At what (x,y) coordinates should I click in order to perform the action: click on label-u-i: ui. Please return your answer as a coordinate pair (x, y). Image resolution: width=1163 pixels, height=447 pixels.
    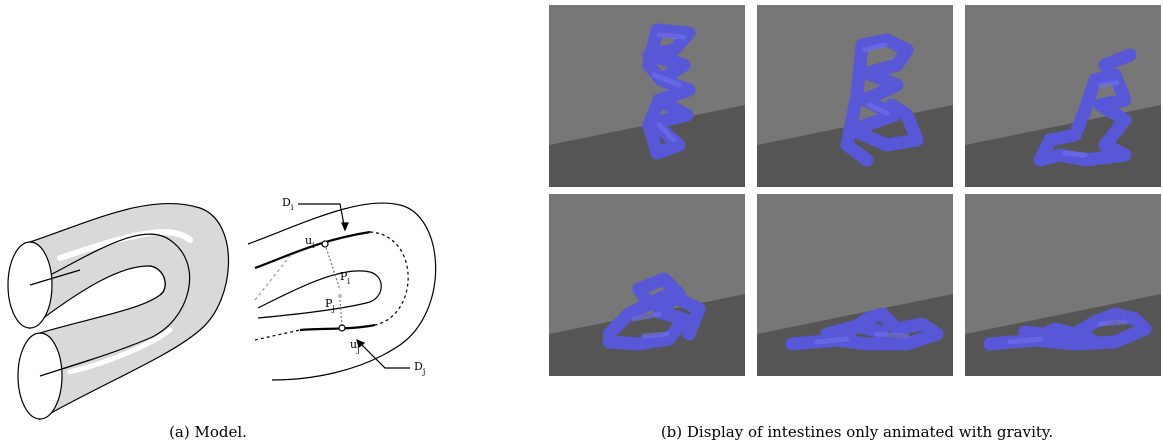
    Looking at the image, I should click on (310, 242).